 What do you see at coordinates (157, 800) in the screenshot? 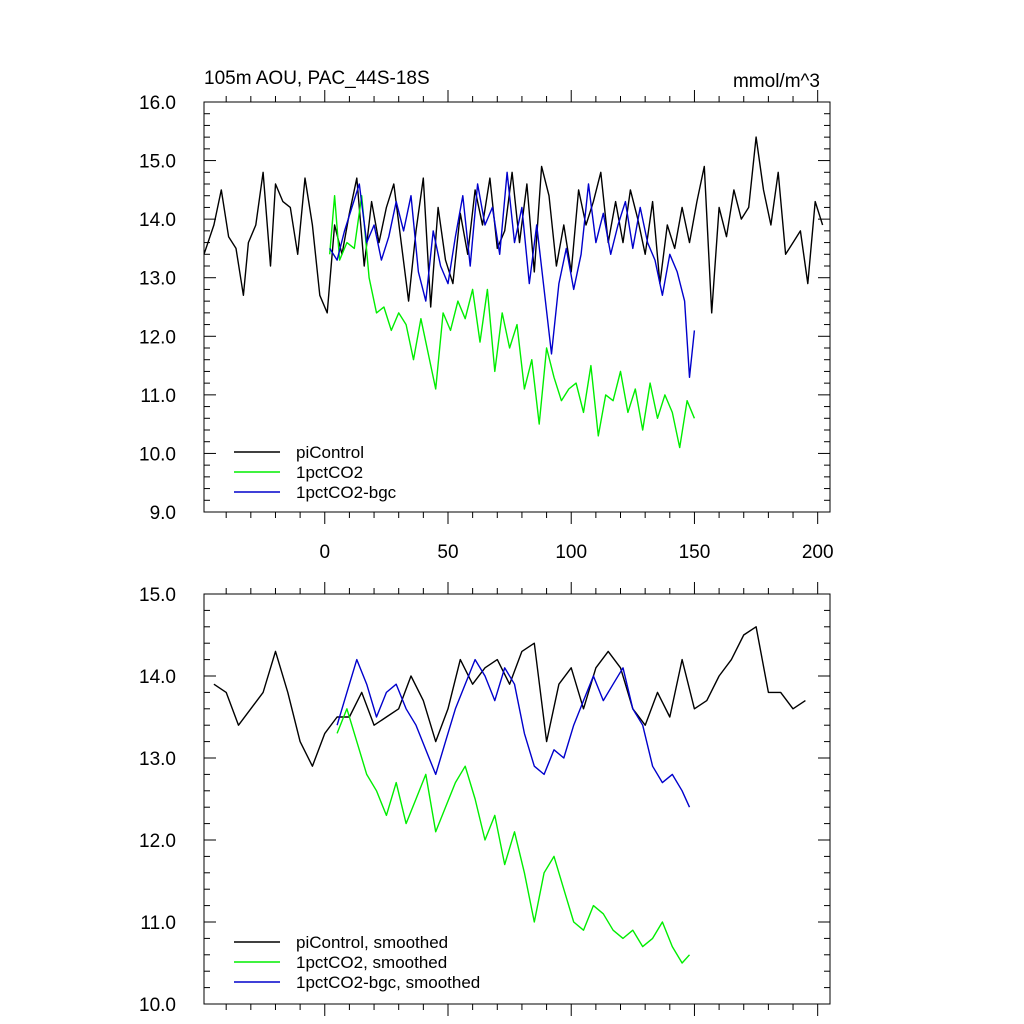
I see `tick-labels: 10.0 11.0 12.0 13.0 14.0 15.0` at bounding box center [157, 800].